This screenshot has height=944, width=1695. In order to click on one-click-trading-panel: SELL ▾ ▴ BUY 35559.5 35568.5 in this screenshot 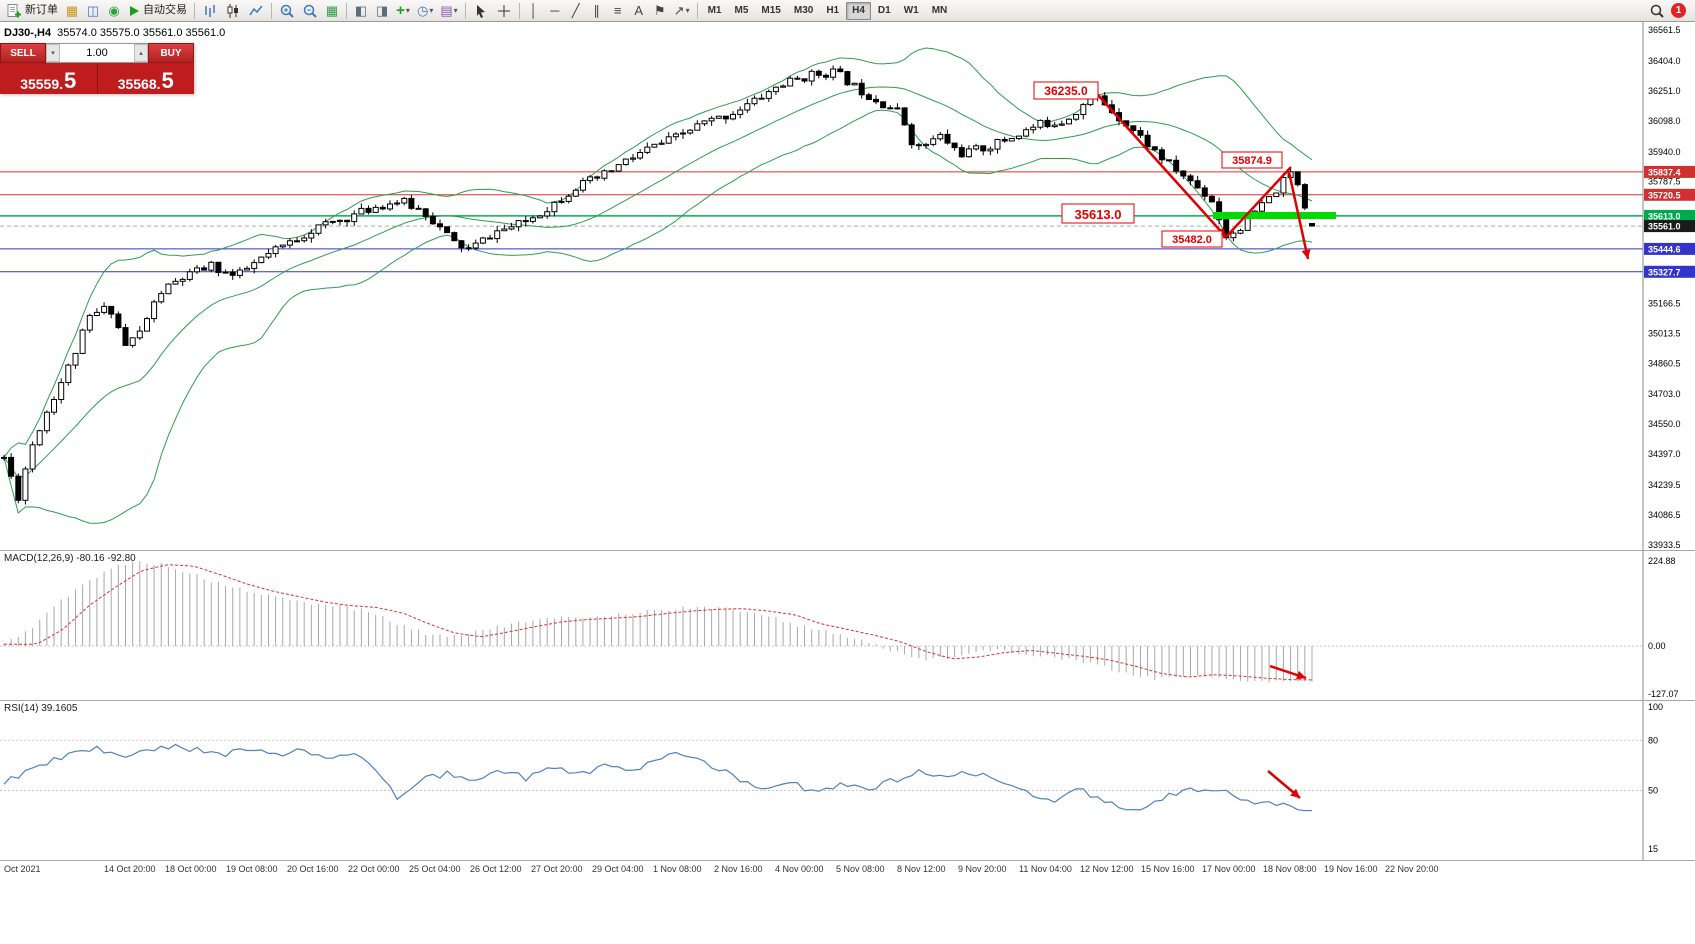, I will do `click(97, 68)`.